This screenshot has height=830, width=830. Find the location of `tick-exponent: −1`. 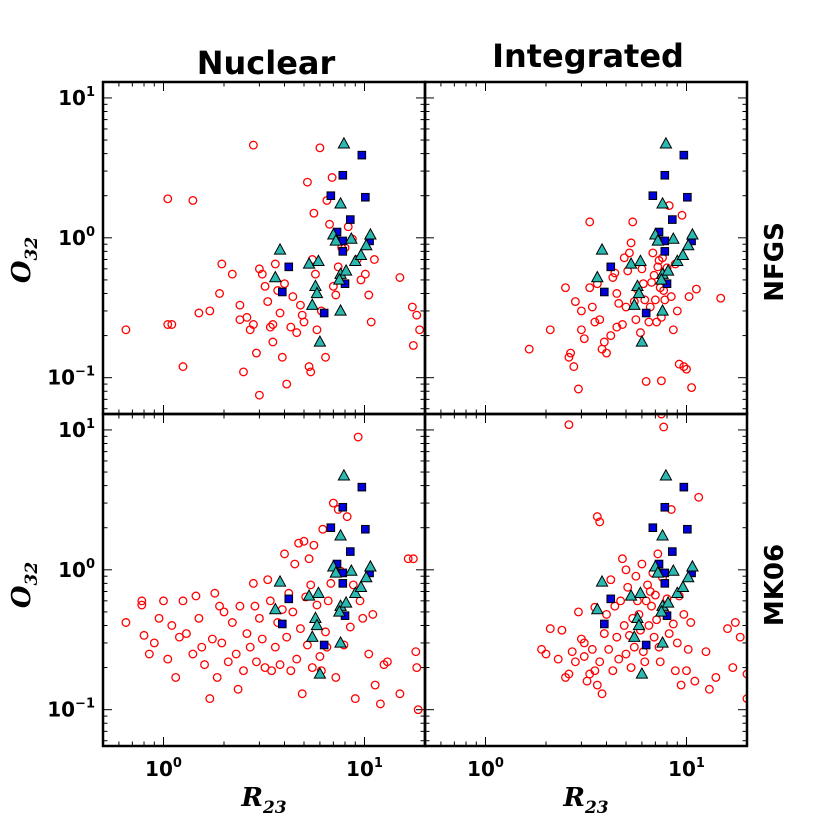

tick-exponent: −1 is located at coordinates (85, 704).